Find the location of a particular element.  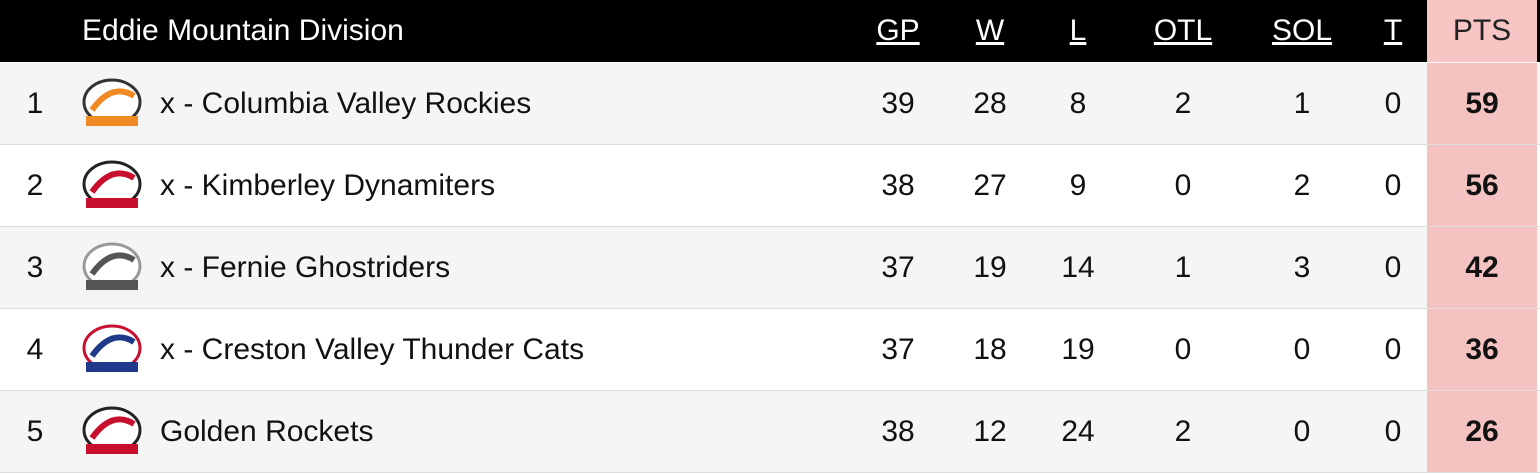

stat: 14 is located at coordinates (1078, 267).